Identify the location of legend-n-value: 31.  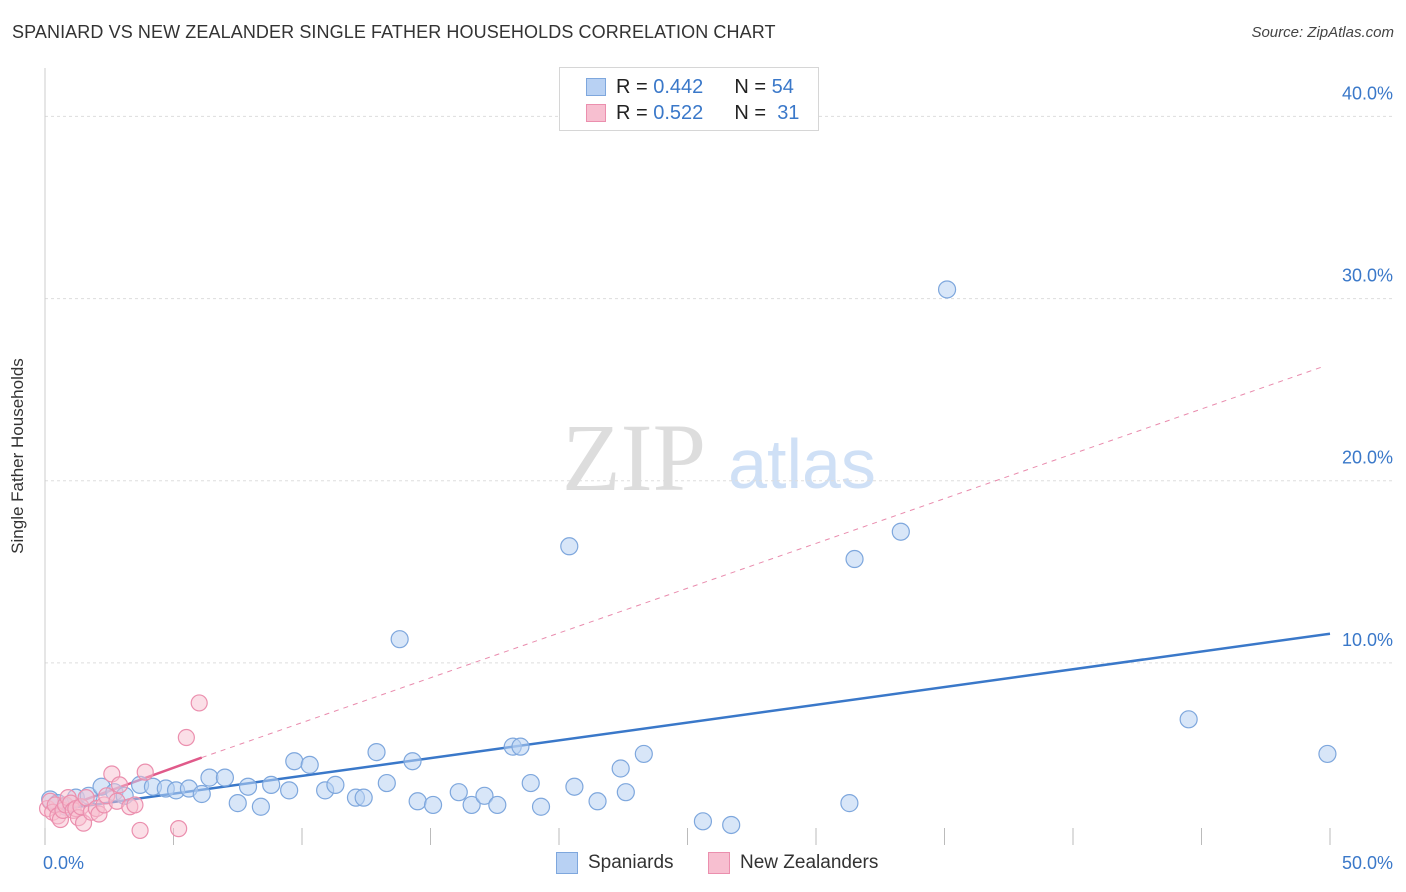
(788, 112).